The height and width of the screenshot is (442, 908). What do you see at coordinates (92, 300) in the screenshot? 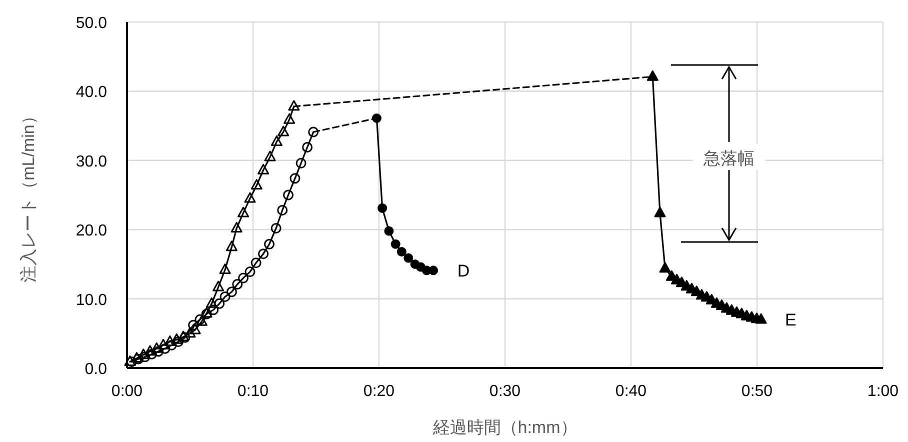
I see `y-tick-label: 10.0` at bounding box center [92, 300].